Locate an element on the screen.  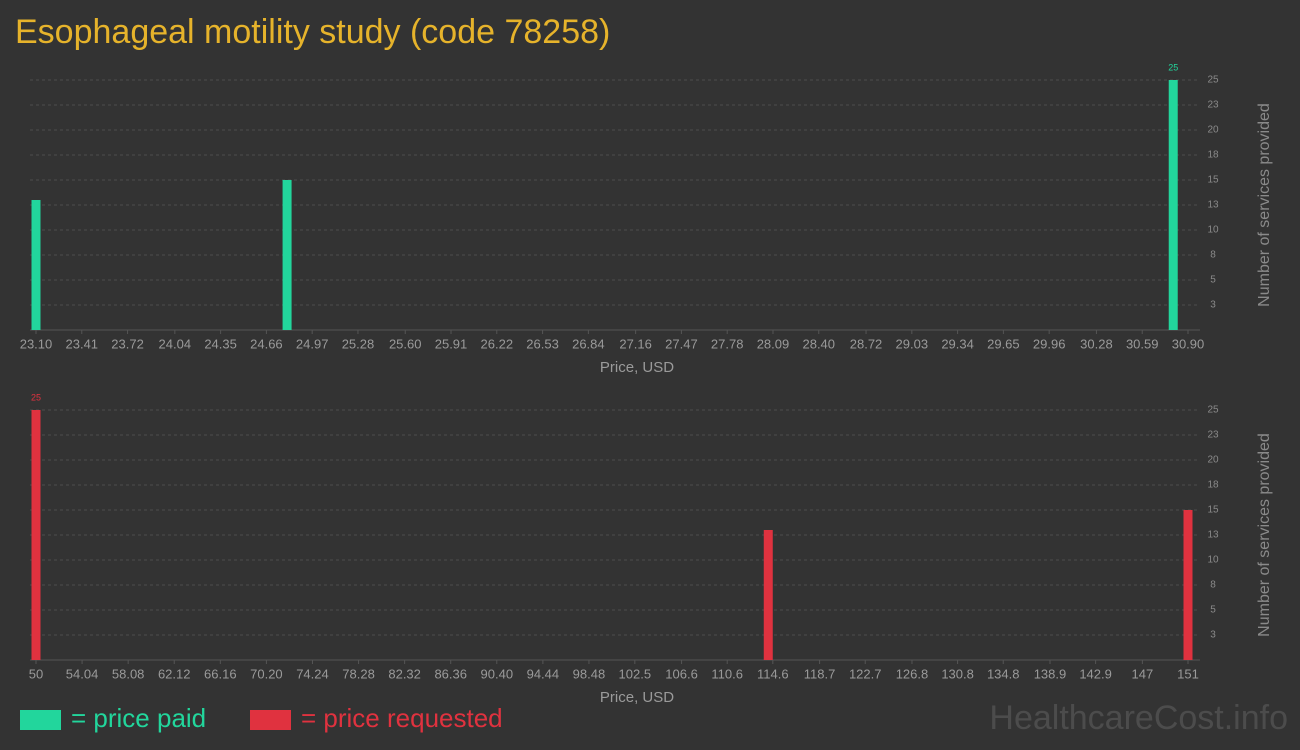
x-tick-label: 24.35 is located at coordinates (220, 343).